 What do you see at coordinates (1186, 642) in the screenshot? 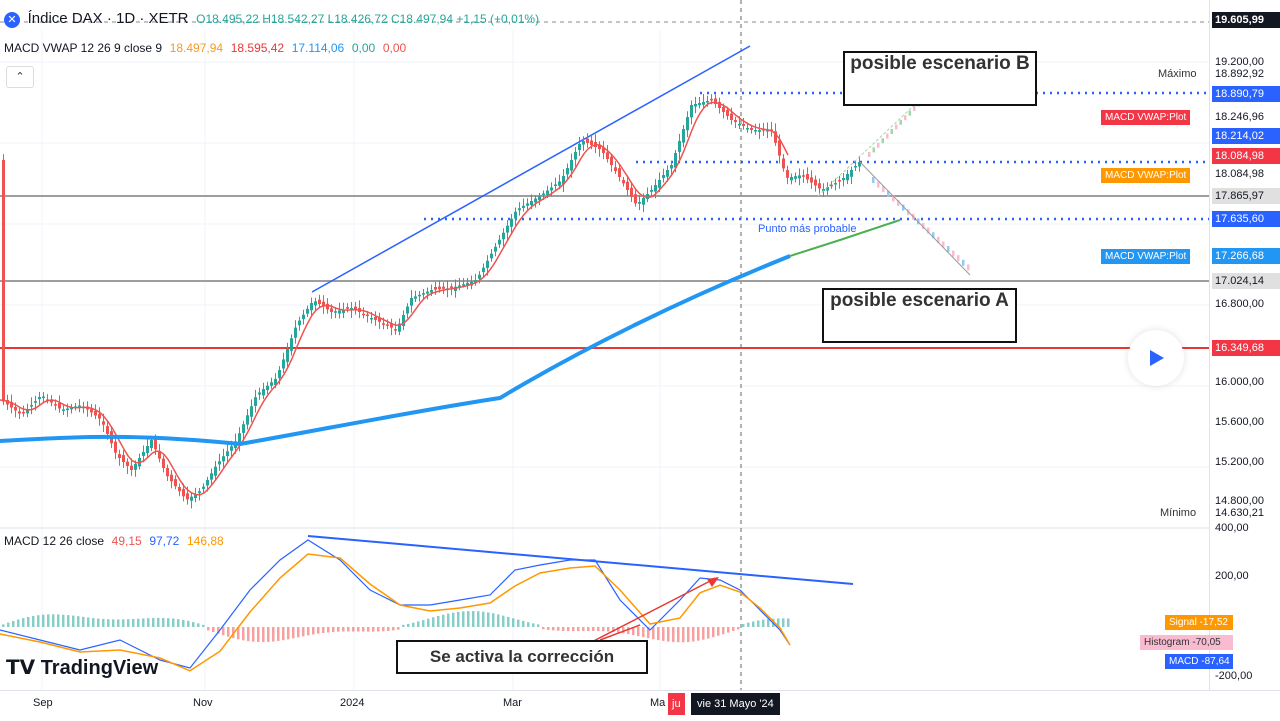
I see `histogram-tag: Histogram -70,05` at bounding box center [1186, 642].